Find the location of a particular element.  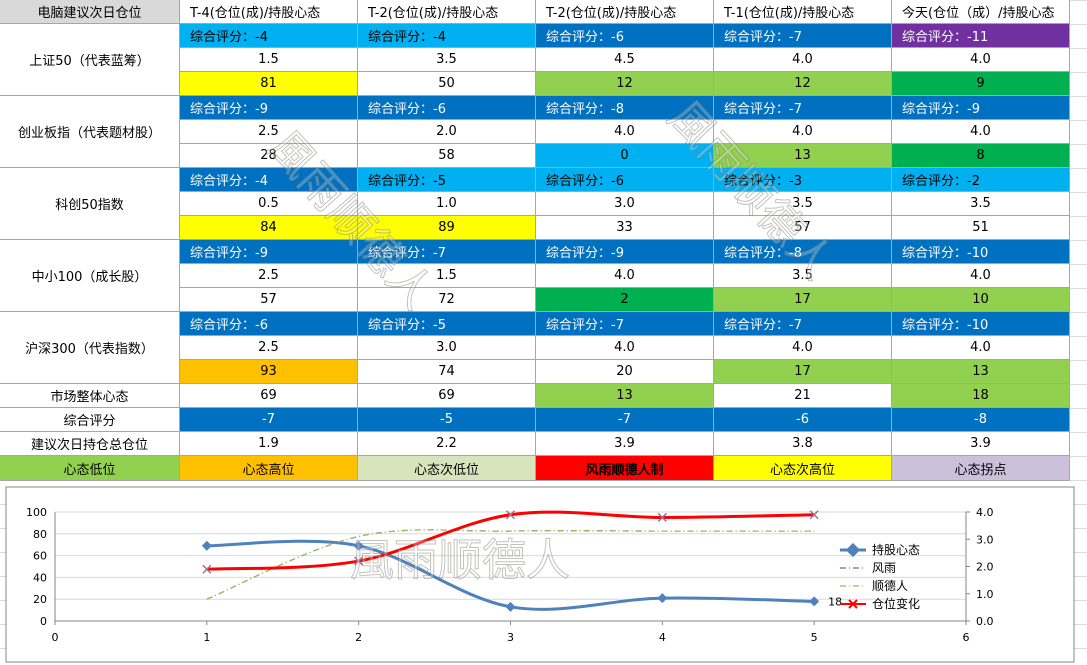

summary-cell: 3.9 is located at coordinates (625, 444).